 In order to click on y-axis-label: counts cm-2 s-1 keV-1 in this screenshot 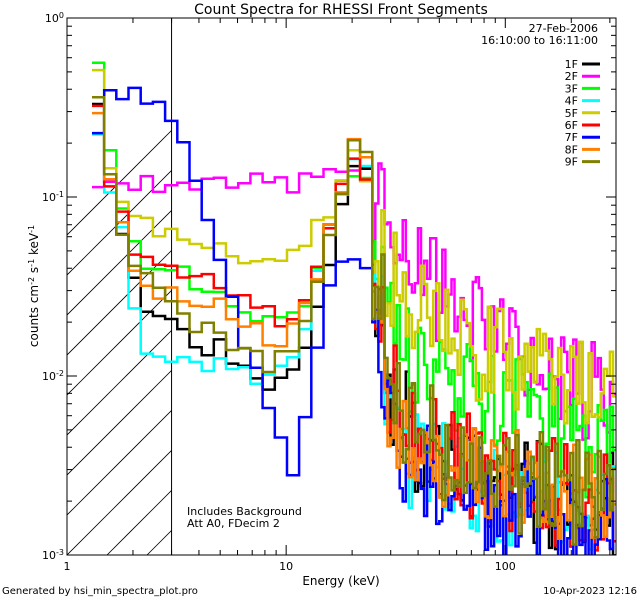, I will do `click(34, 286)`.